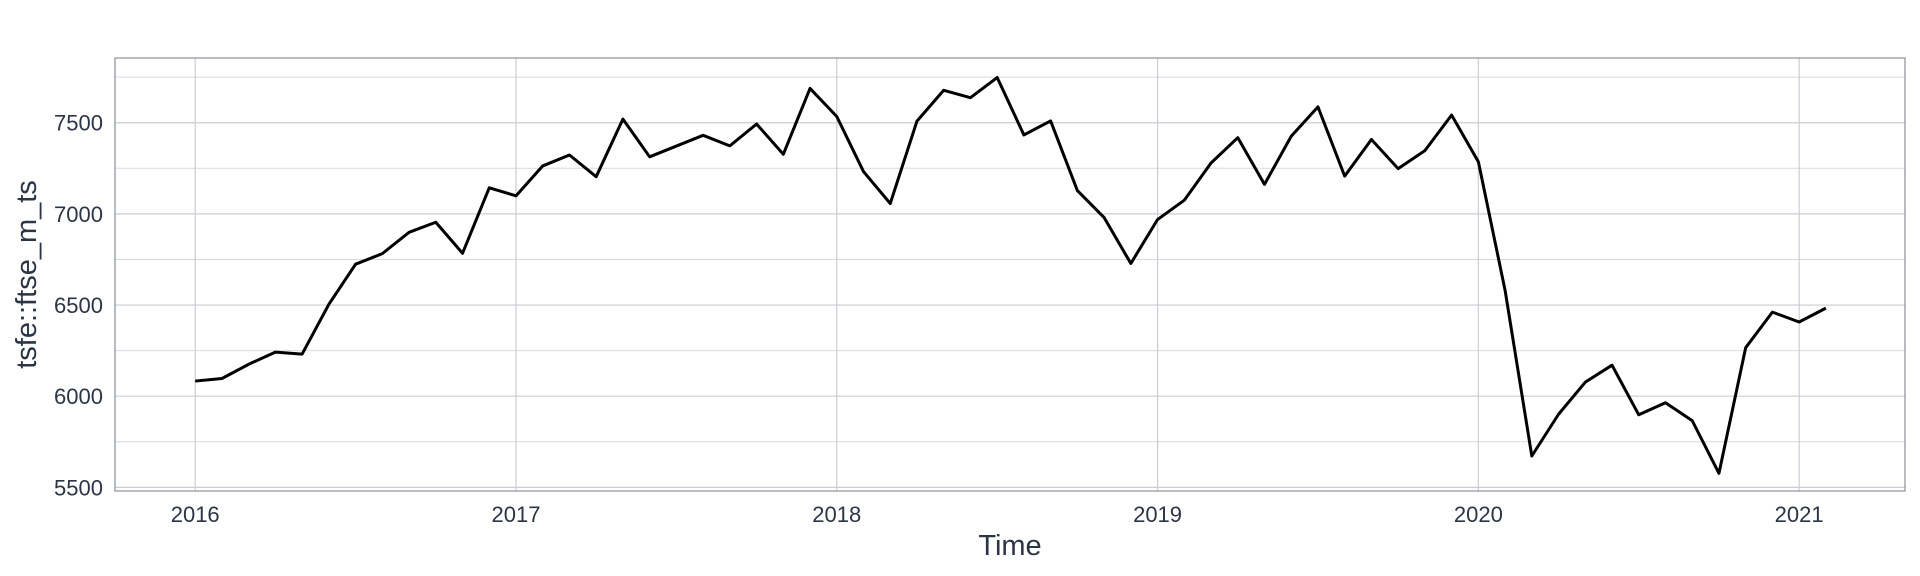  I want to click on x-axis-title: Time, so click(1009, 546).